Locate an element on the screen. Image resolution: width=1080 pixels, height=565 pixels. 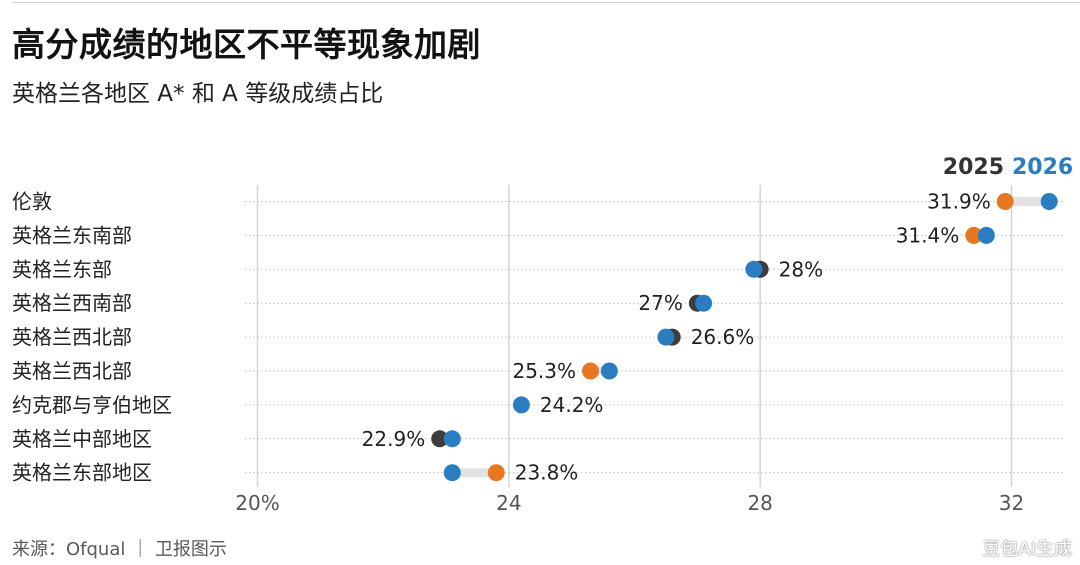
x-tick-label: 20% is located at coordinates (257, 503).